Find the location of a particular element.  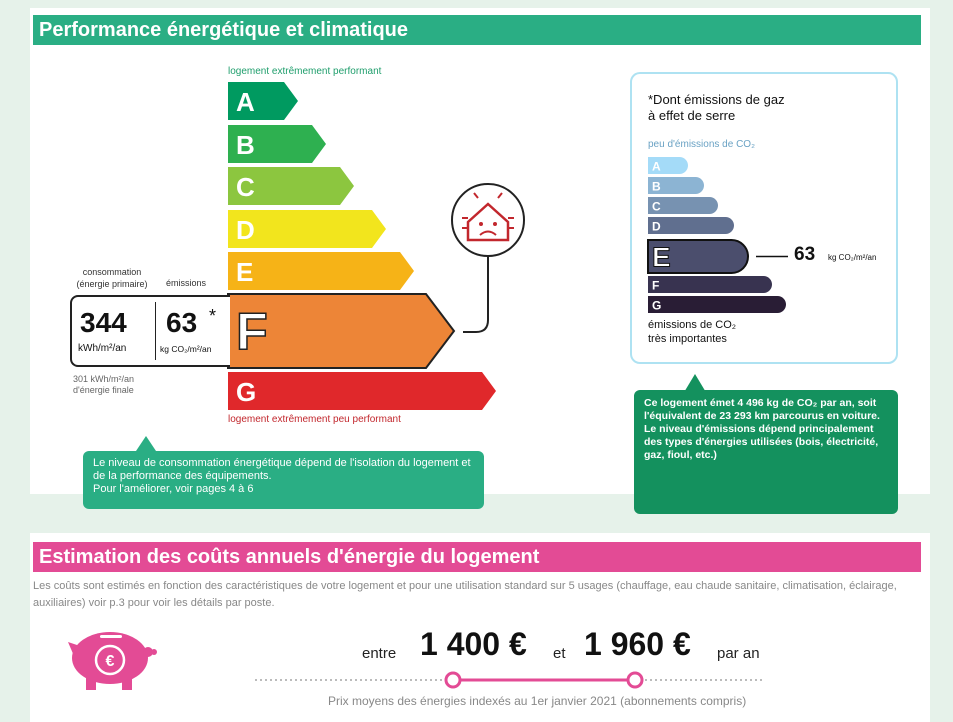

dpe-letter-c: C is located at coordinates (245, 187).